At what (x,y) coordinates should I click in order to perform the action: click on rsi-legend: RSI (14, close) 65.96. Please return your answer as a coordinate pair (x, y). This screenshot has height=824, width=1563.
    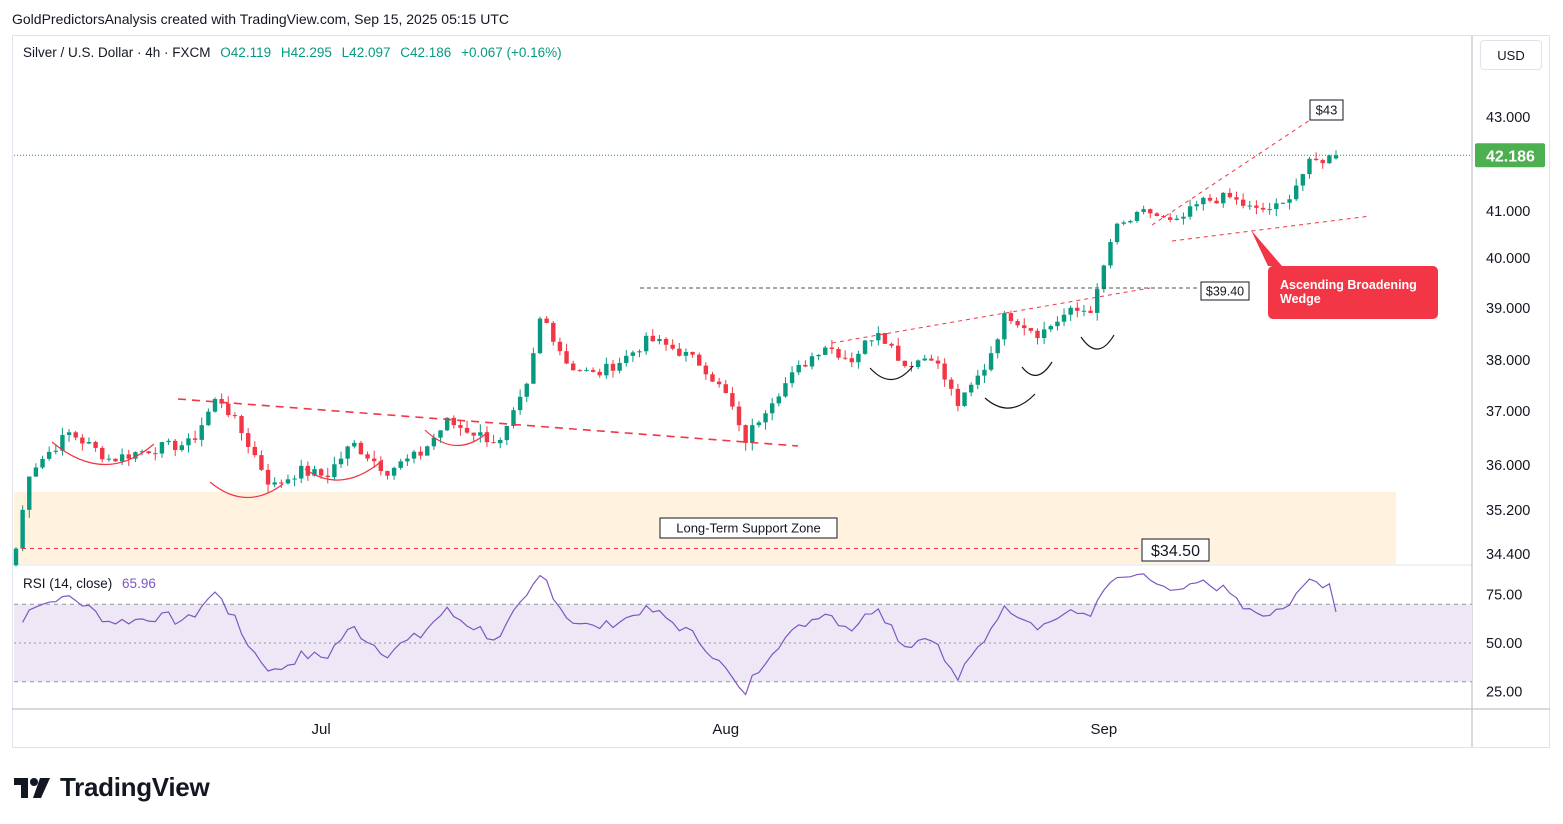
    Looking at the image, I should click on (89, 583).